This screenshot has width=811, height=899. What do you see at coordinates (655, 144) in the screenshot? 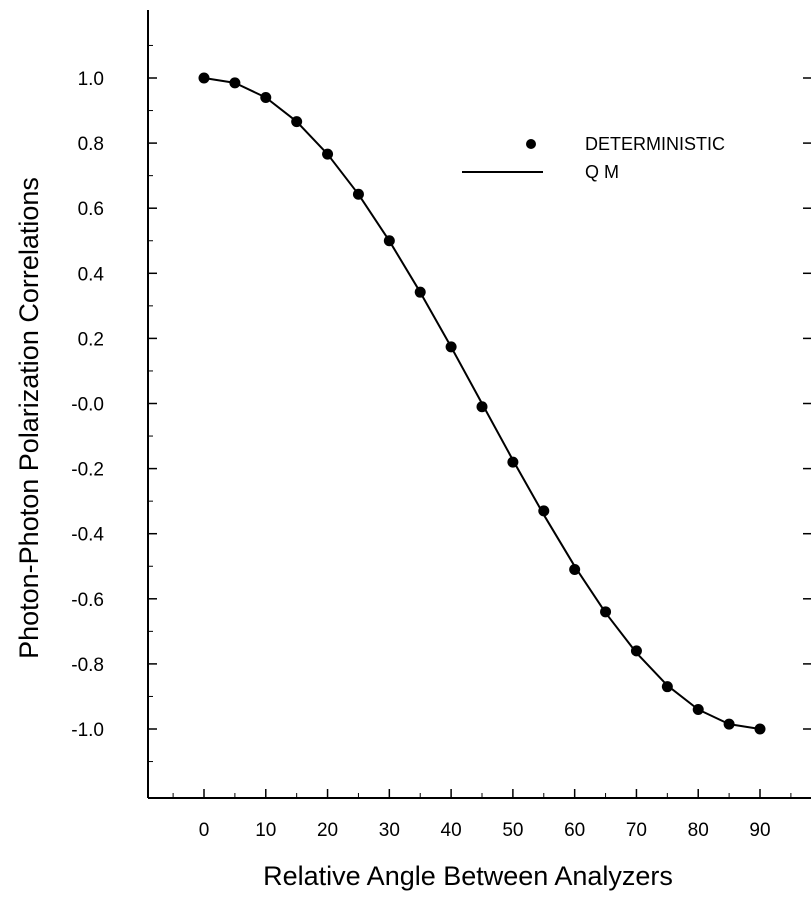
I see `legend-label-deterministic: DETERMINISTIC` at bounding box center [655, 144].